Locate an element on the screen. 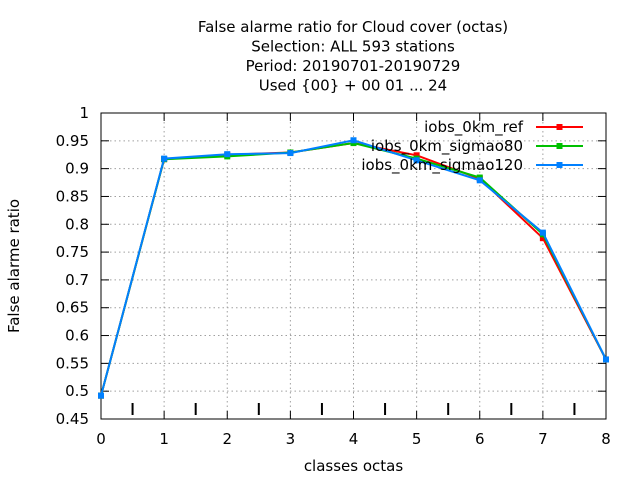  title-line: Selection: ALL 593 stations is located at coordinates (353, 47).